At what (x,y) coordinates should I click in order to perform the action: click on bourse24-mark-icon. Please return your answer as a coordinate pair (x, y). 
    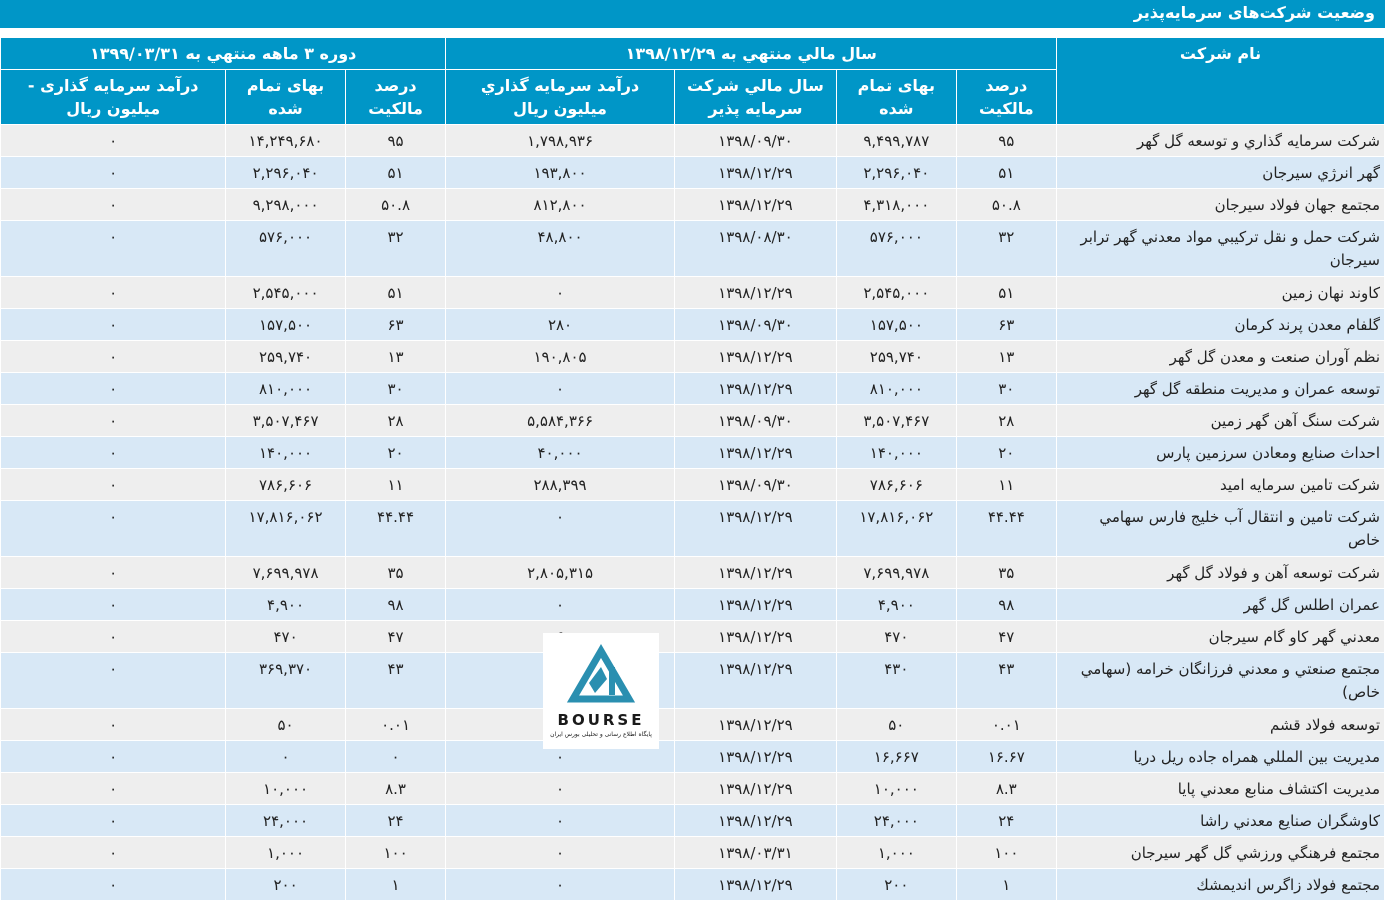
    Looking at the image, I should click on (601, 673).